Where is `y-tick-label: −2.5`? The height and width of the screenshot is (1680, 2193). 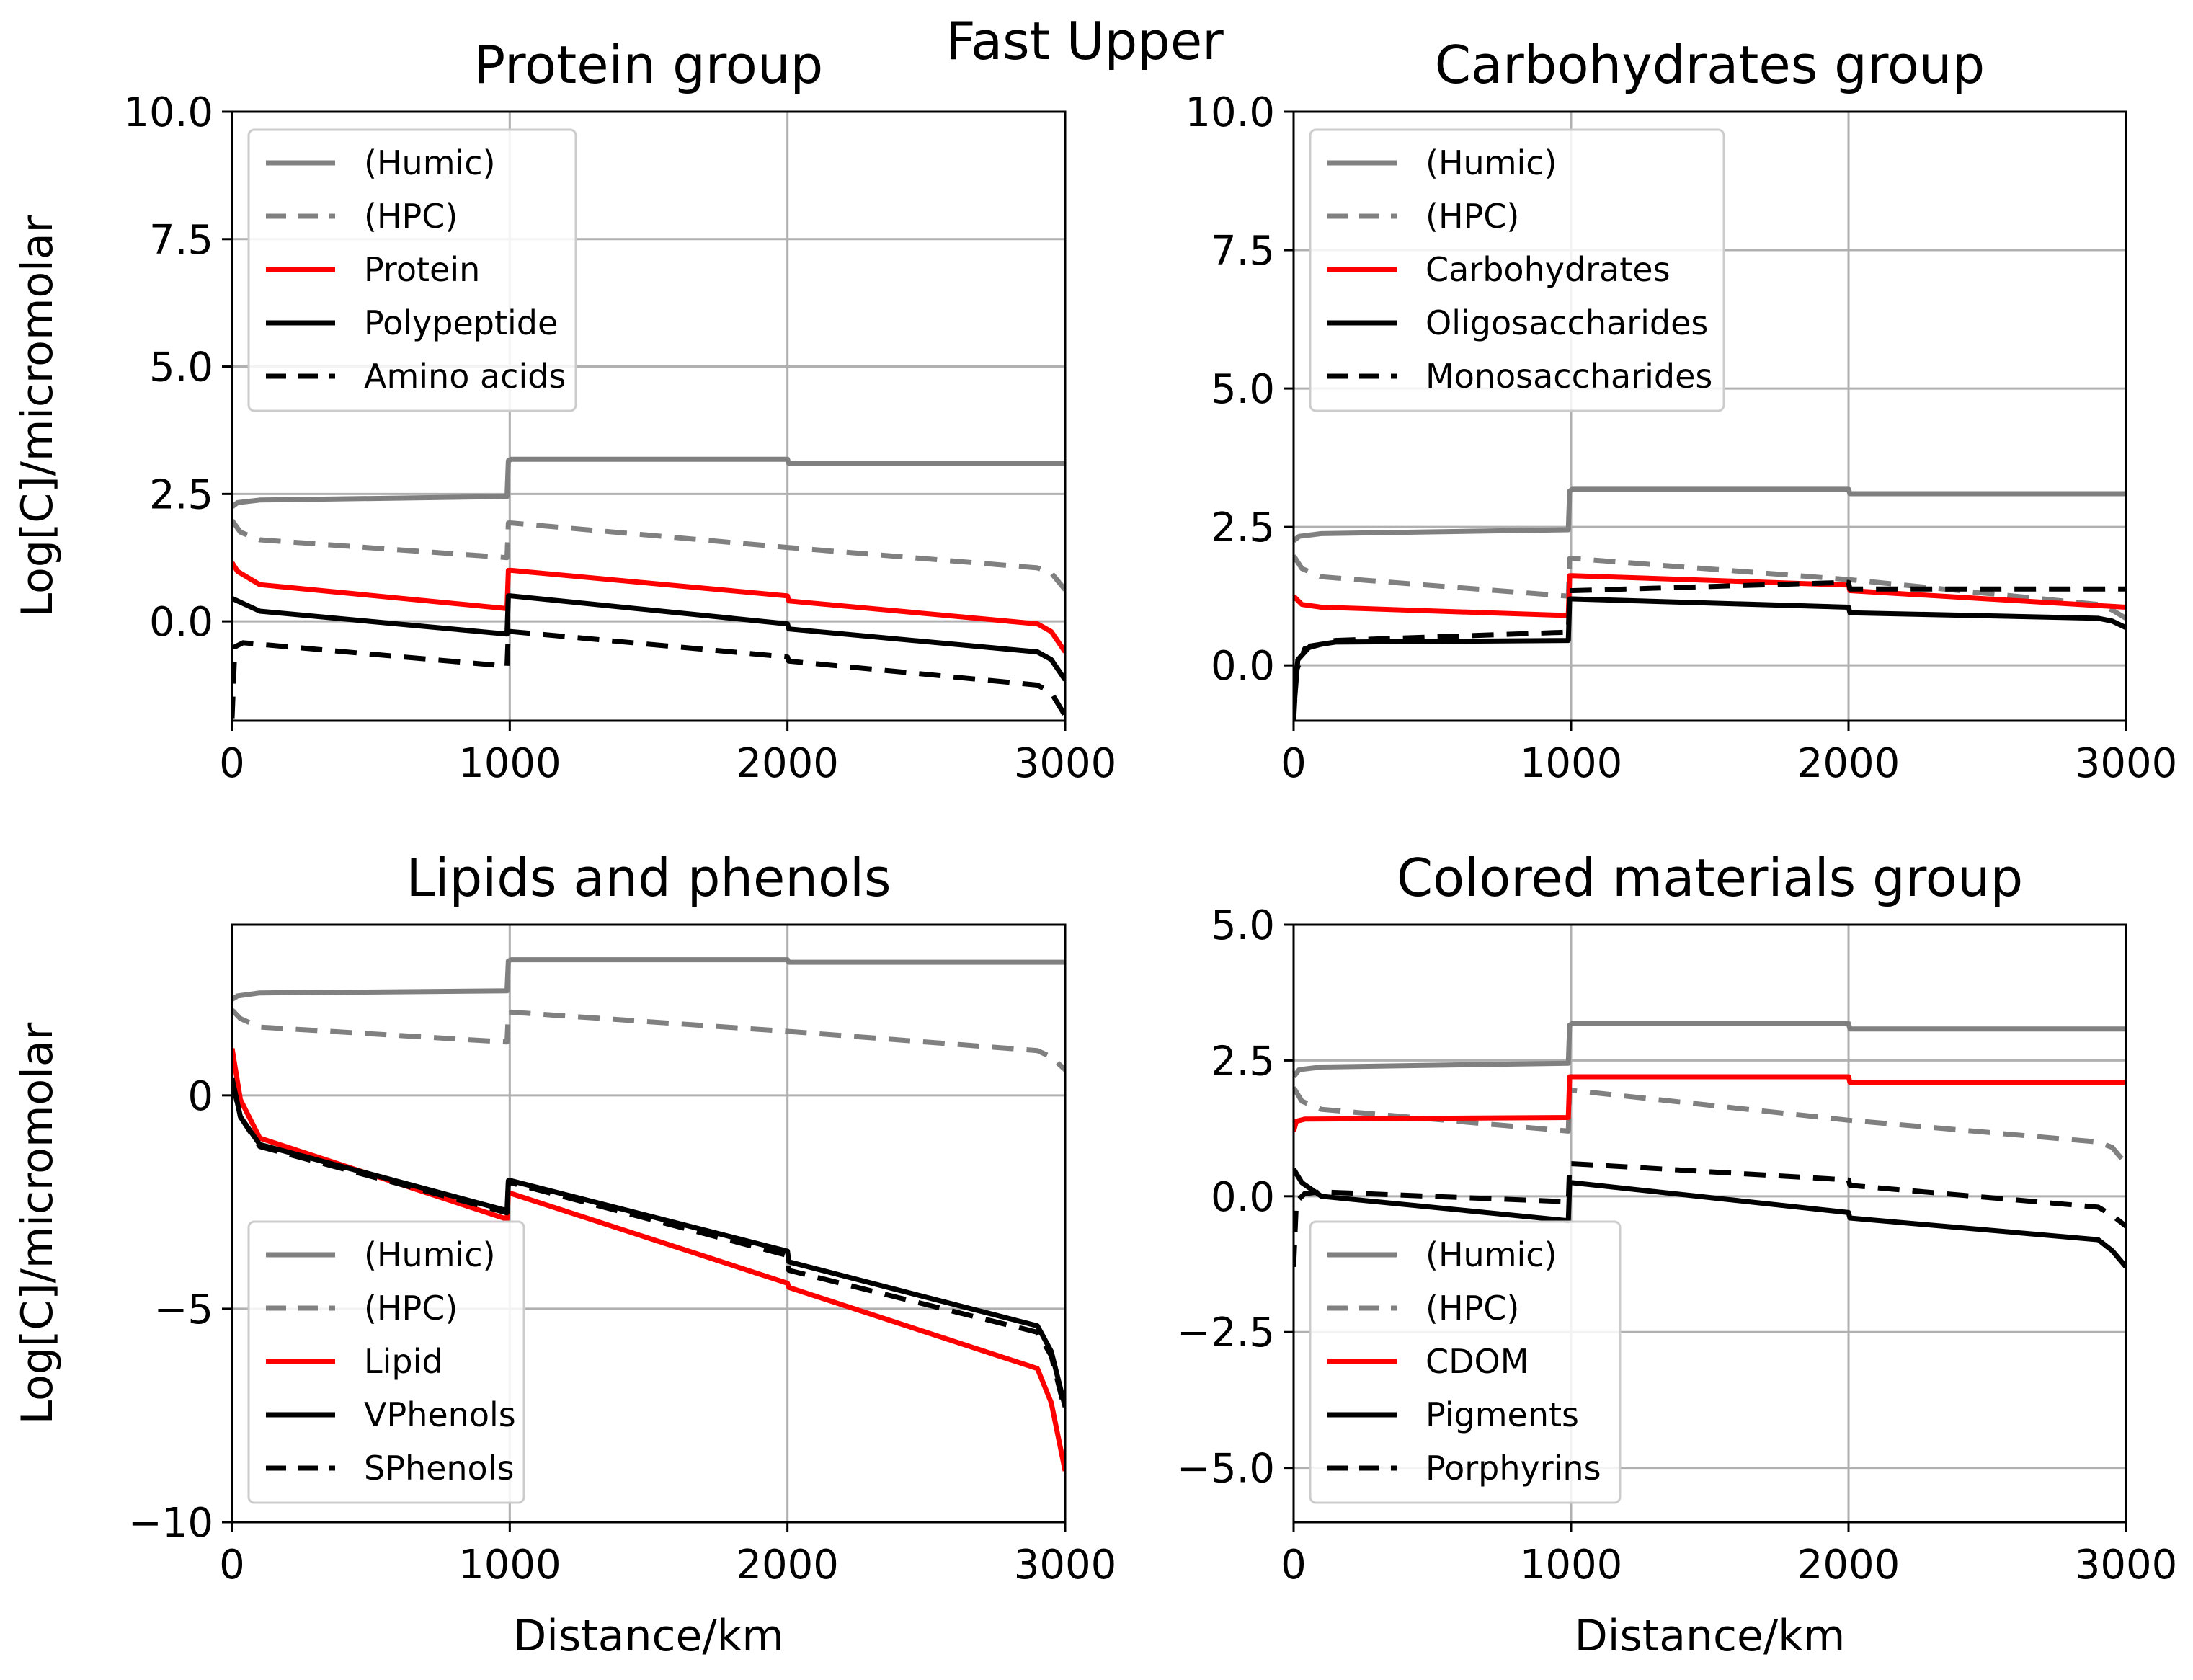
y-tick-label: −2.5 is located at coordinates (1226, 1333).